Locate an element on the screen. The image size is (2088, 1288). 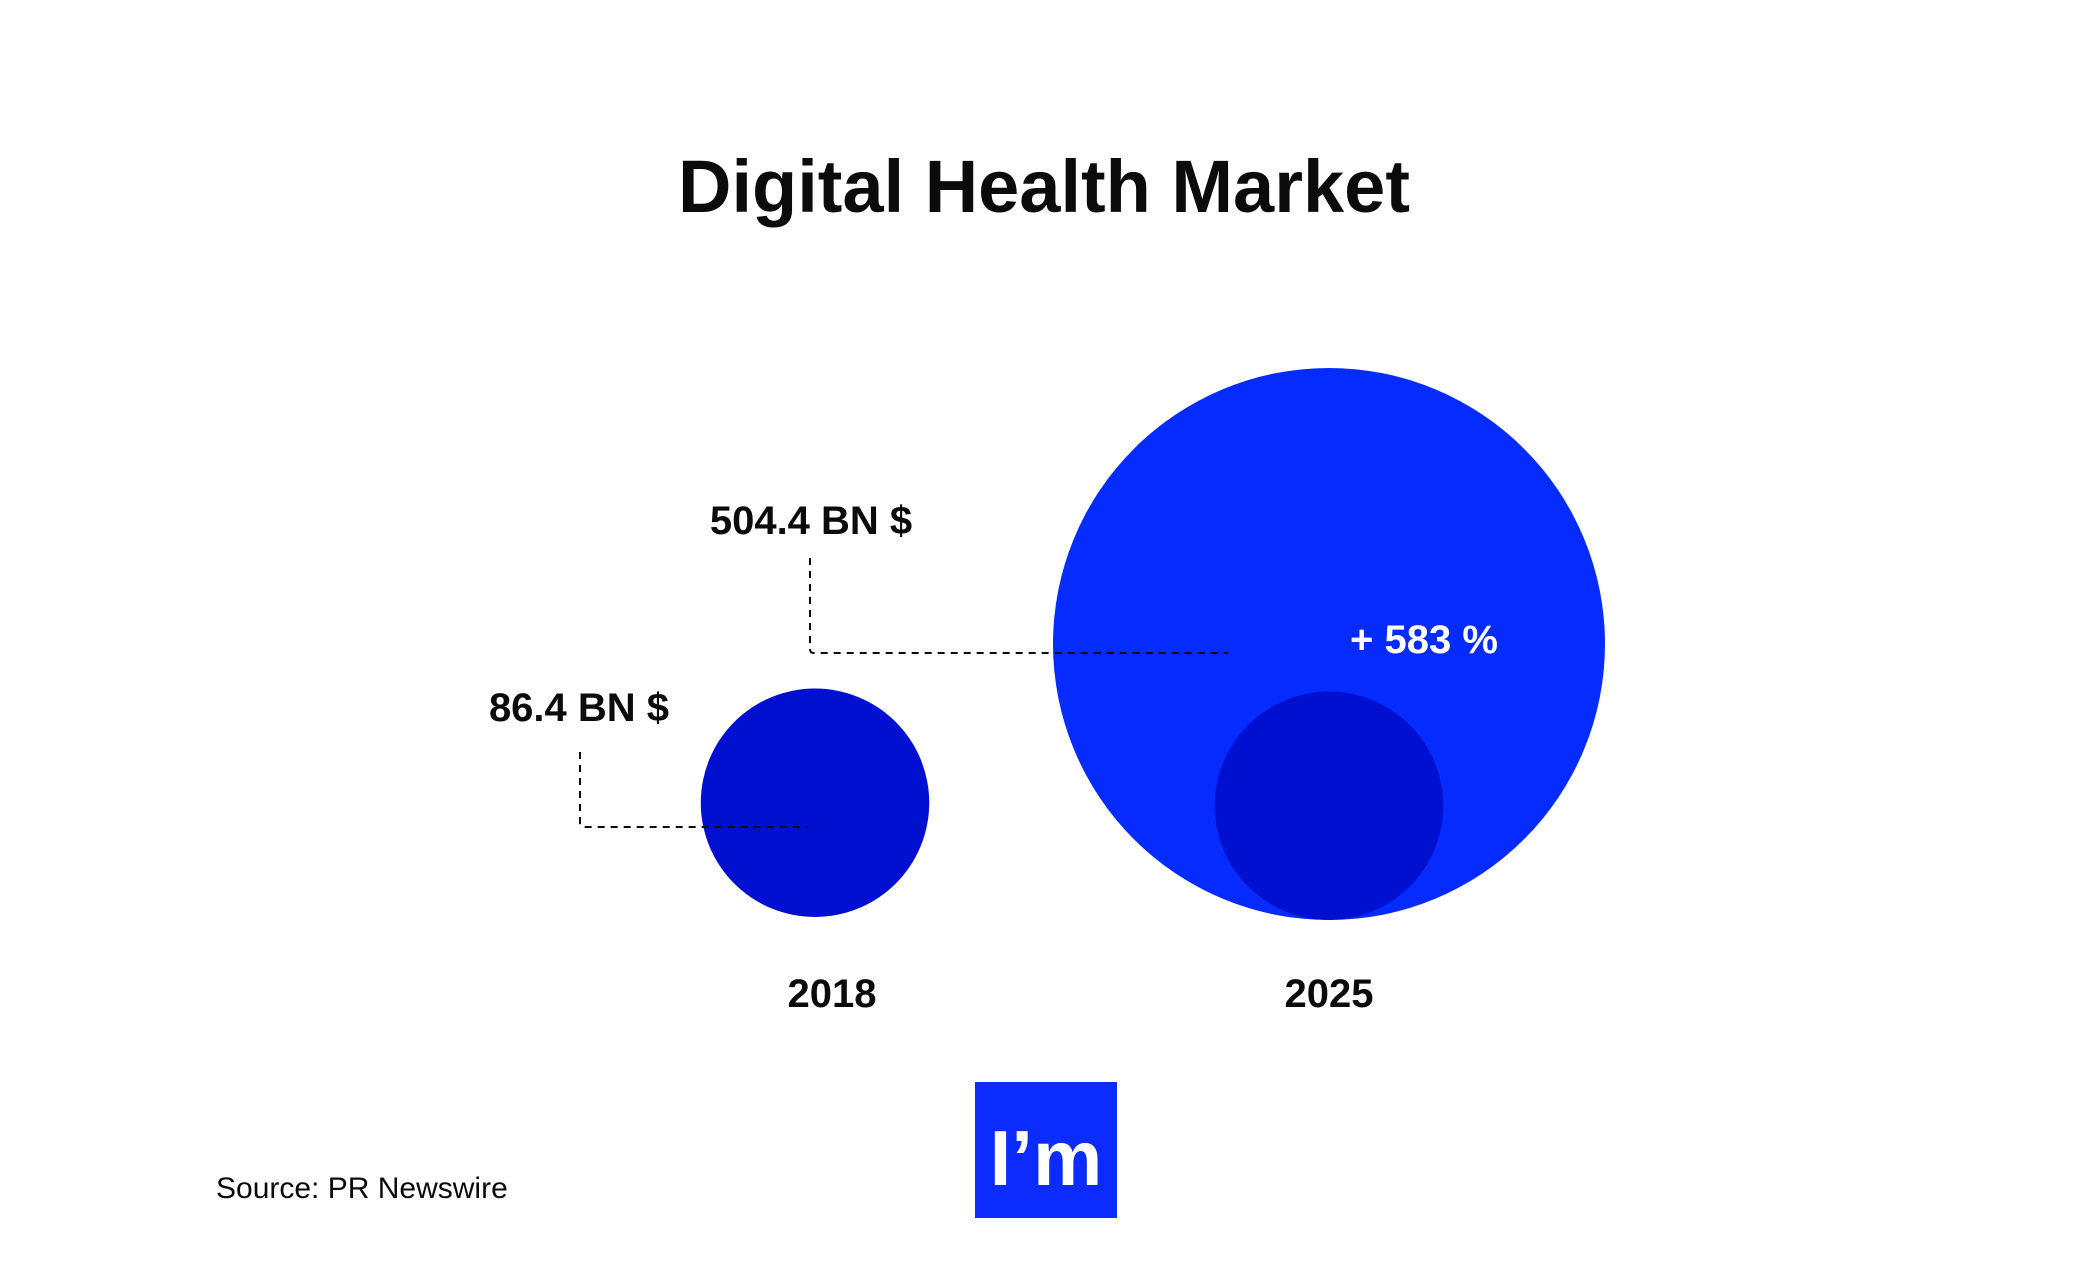
bubble-2018 is located at coordinates (815, 802).